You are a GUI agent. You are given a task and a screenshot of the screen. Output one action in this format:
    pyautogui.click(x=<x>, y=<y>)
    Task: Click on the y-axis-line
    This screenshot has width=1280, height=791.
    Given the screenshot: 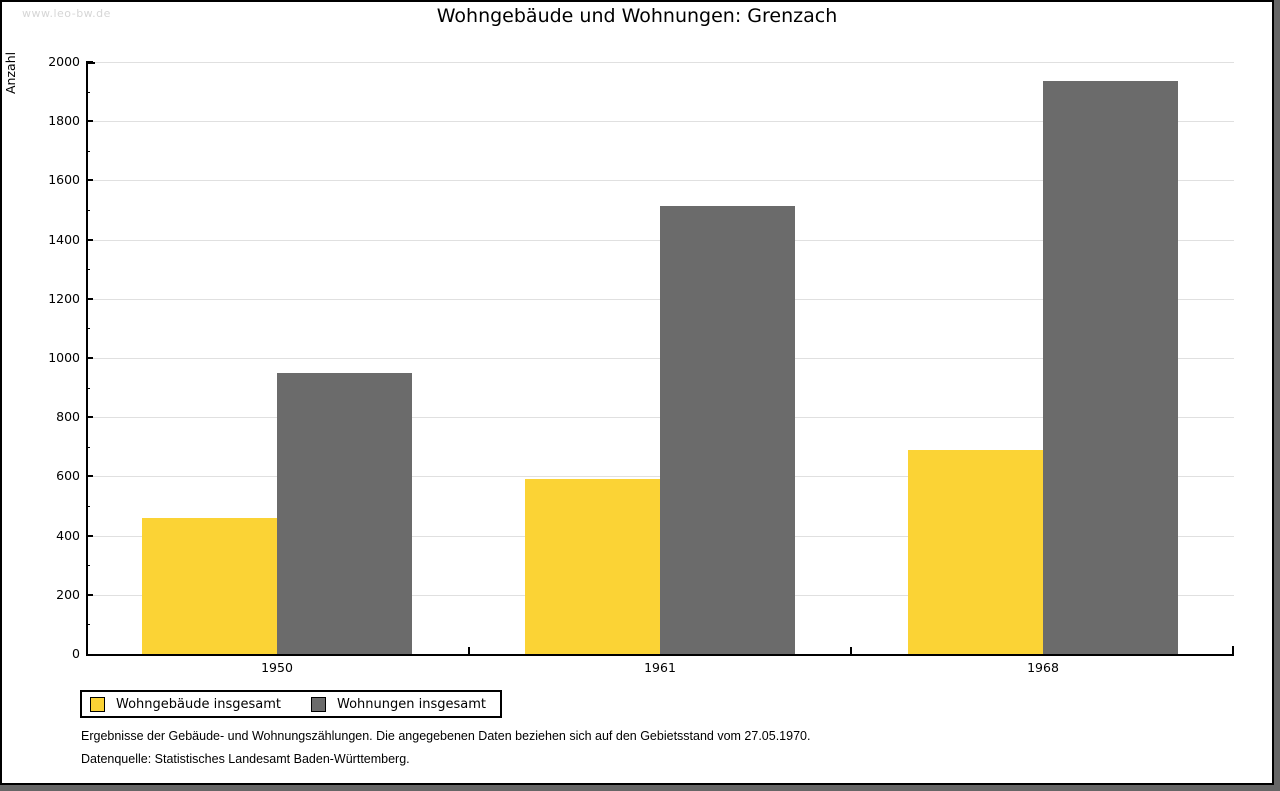 What is the action you would take?
    pyautogui.click(x=87, y=359)
    